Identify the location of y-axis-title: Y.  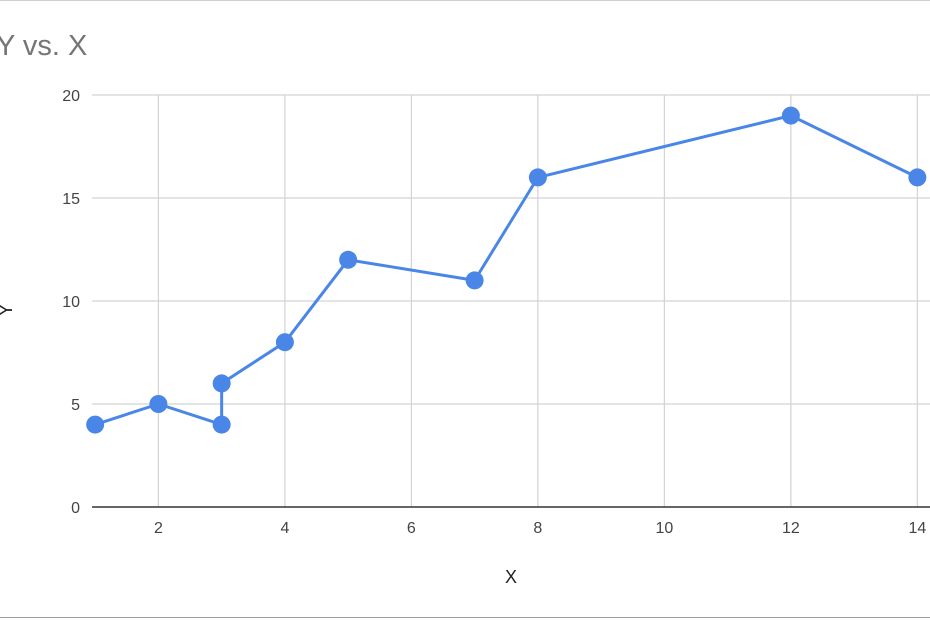
(8, 310).